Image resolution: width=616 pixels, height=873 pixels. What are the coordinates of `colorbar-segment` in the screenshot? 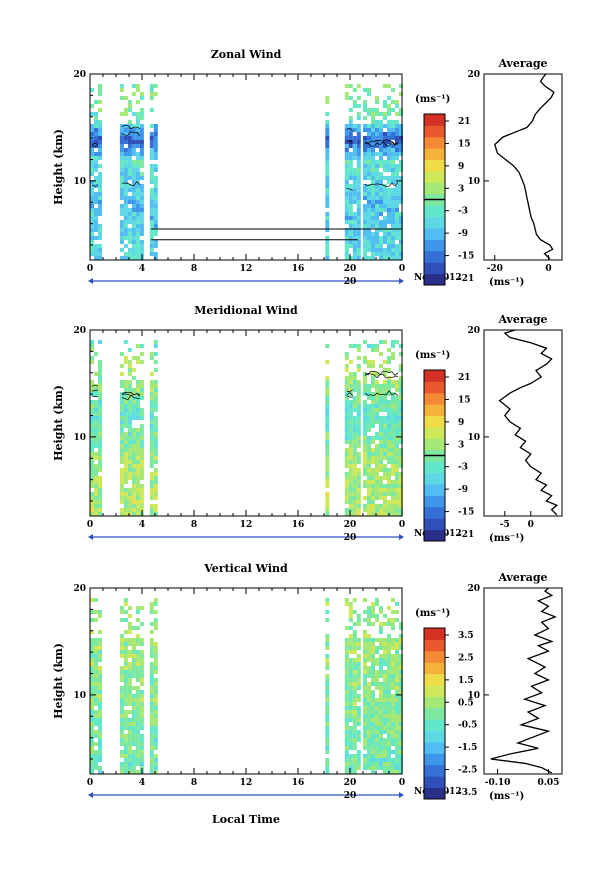 It's located at (434, 490).